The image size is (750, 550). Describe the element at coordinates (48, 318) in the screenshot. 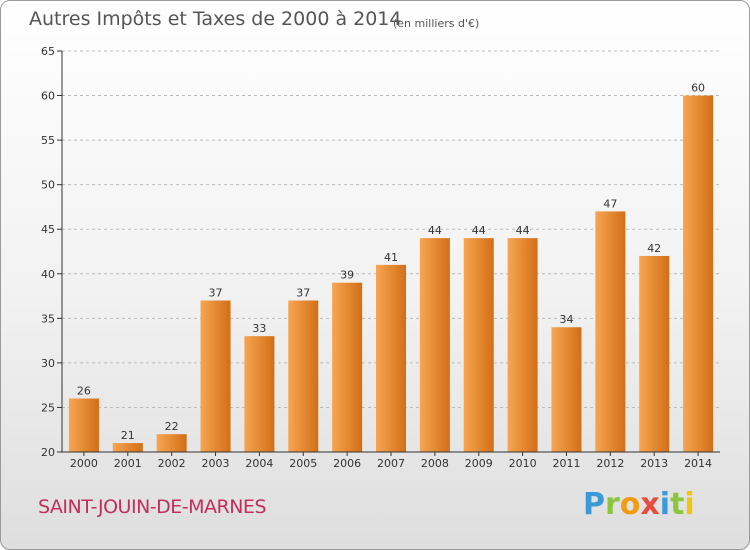

I see `y-tick-label: 35` at that location.